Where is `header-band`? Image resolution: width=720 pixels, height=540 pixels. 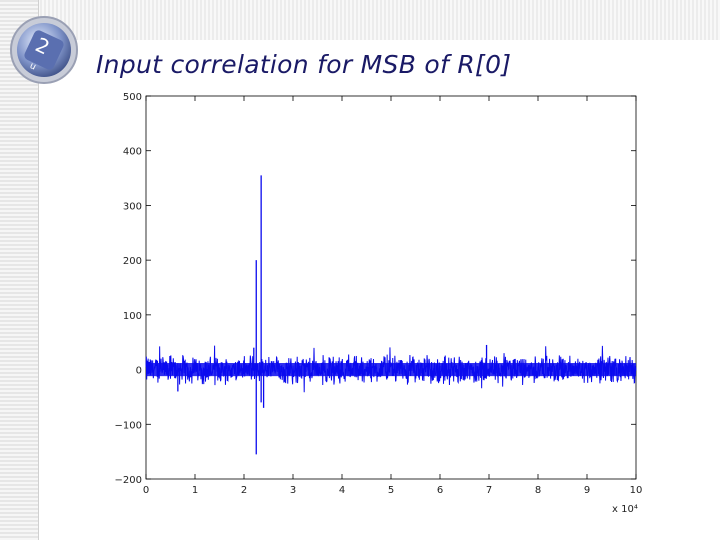
header-band is located at coordinates (360, 20).